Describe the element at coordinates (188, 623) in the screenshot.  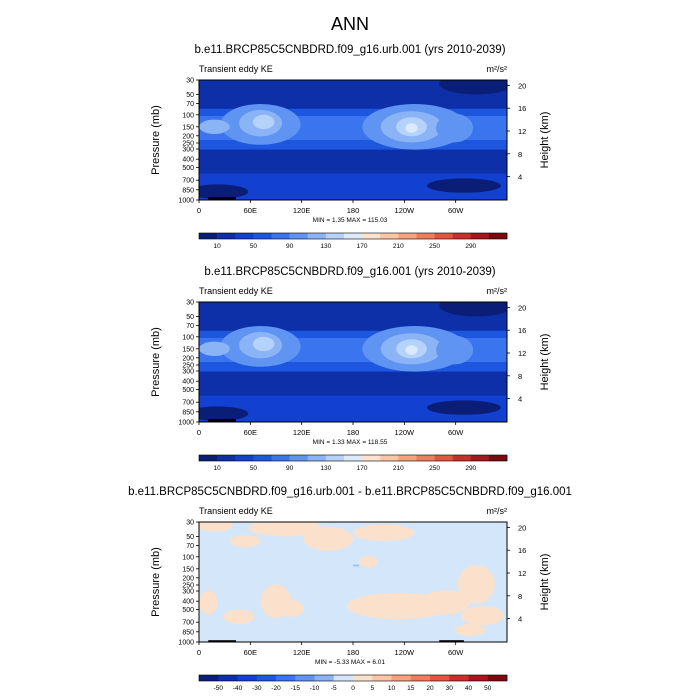
I see `y-tick-label: 700` at that location.